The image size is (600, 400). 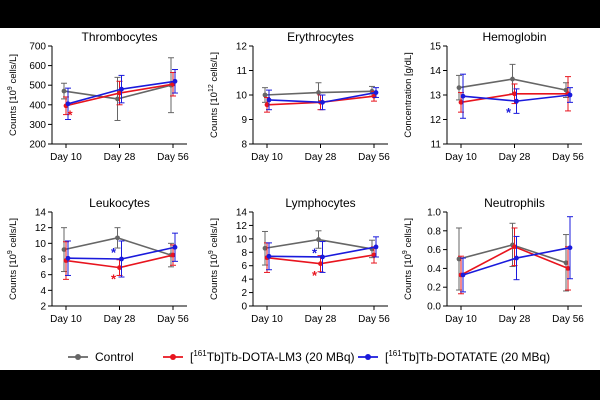 What do you see at coordinates (37, 66) in the screenshot?
I see `y-tick-label: 600` at bounding box center [37, 66].